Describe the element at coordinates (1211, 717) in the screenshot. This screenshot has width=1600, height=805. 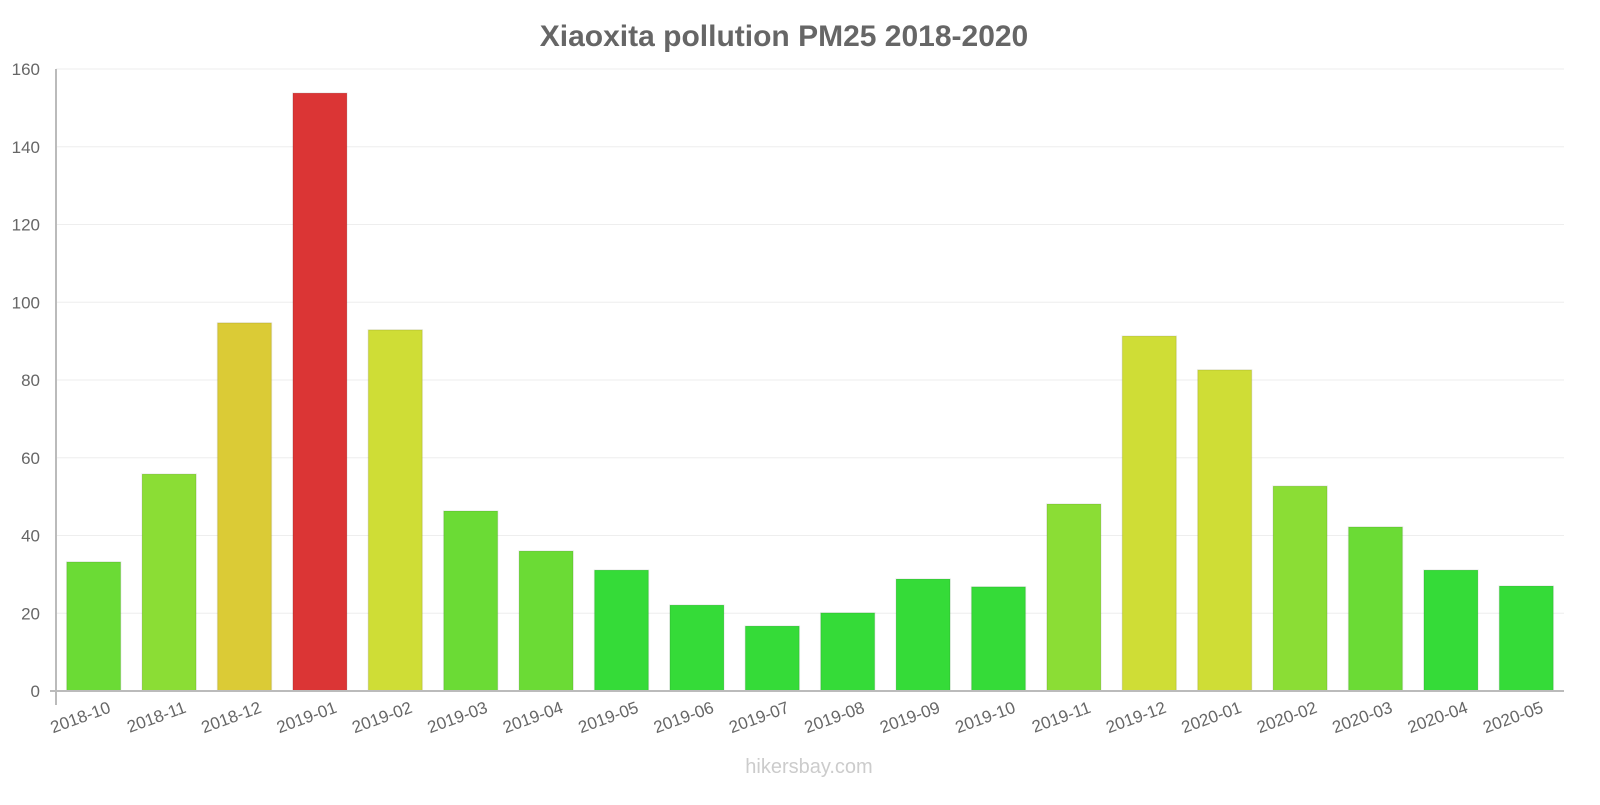
I see `x-tick-label: 2020-01` at that location.